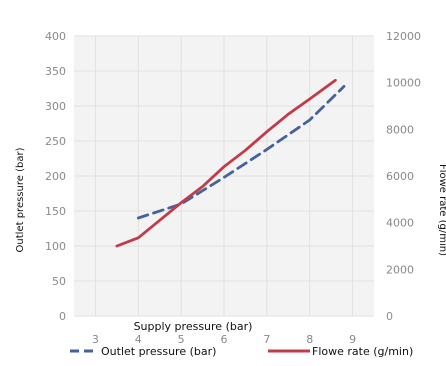  Describe the element at coordinates (55, 71) in the screenshot. I see `y-tick-label: 350` at that location.